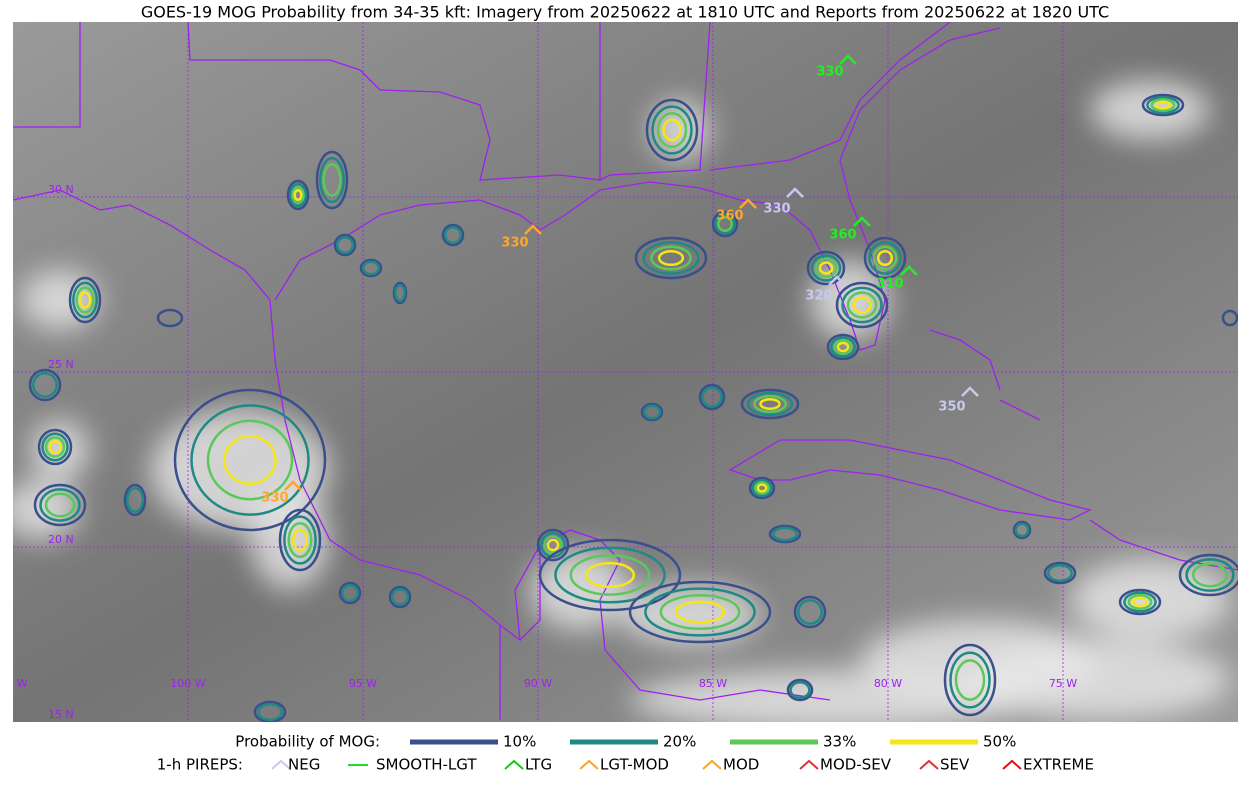 This screenshot has width=1250, height=786. I want to click on lon-label: 95 W, so click(363, 683).